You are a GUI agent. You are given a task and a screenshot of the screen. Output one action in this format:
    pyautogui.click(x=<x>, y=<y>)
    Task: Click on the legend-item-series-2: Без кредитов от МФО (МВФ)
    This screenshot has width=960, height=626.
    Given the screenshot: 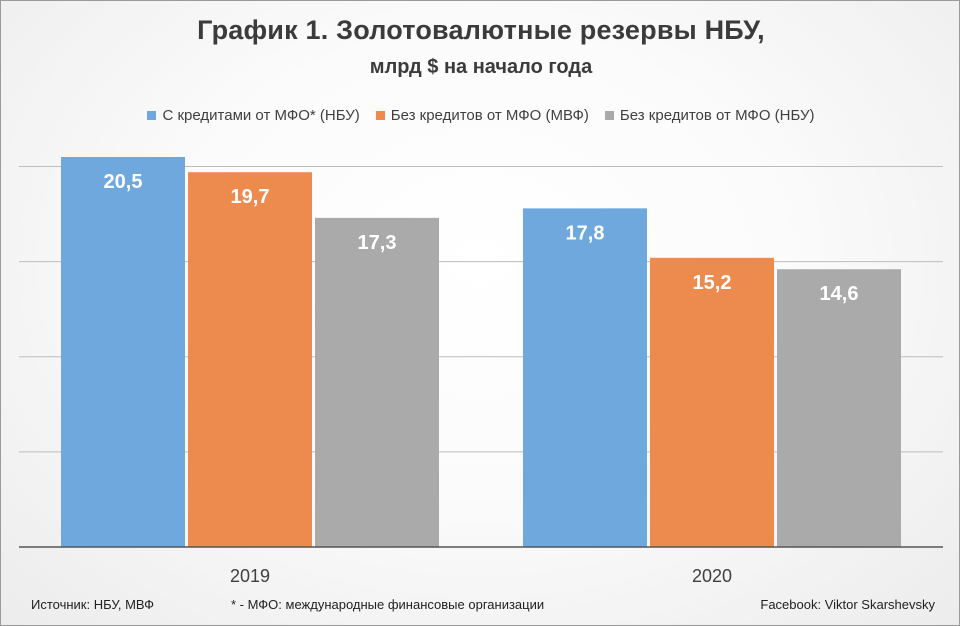 What is the action you would take?
    pyautogui.click(x=482, y=115)
    